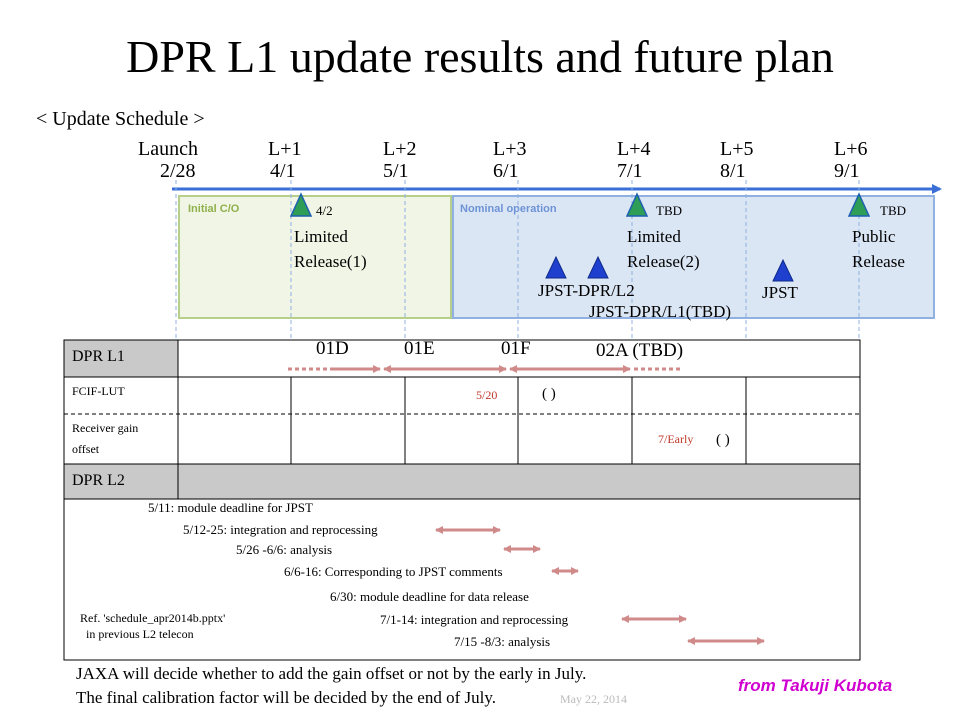 This screenshot has width=960, height=720. I want to click on milestone-date: 7/1, so click(630, 171).